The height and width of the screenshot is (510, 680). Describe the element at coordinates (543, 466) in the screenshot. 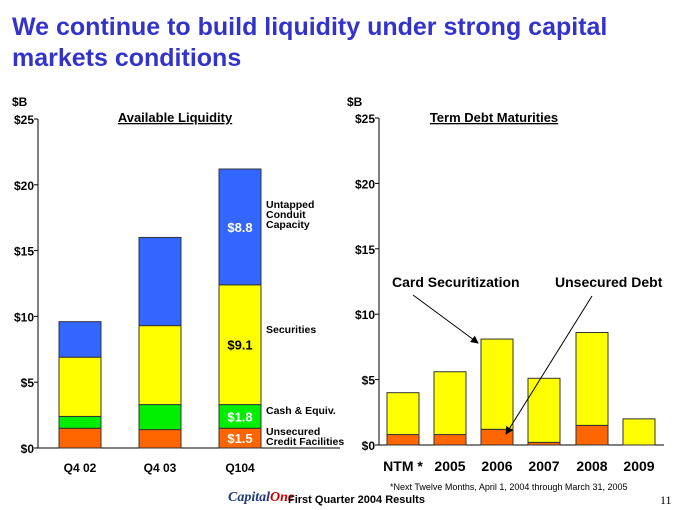

I see `x-tick-label: 2007` at that location.